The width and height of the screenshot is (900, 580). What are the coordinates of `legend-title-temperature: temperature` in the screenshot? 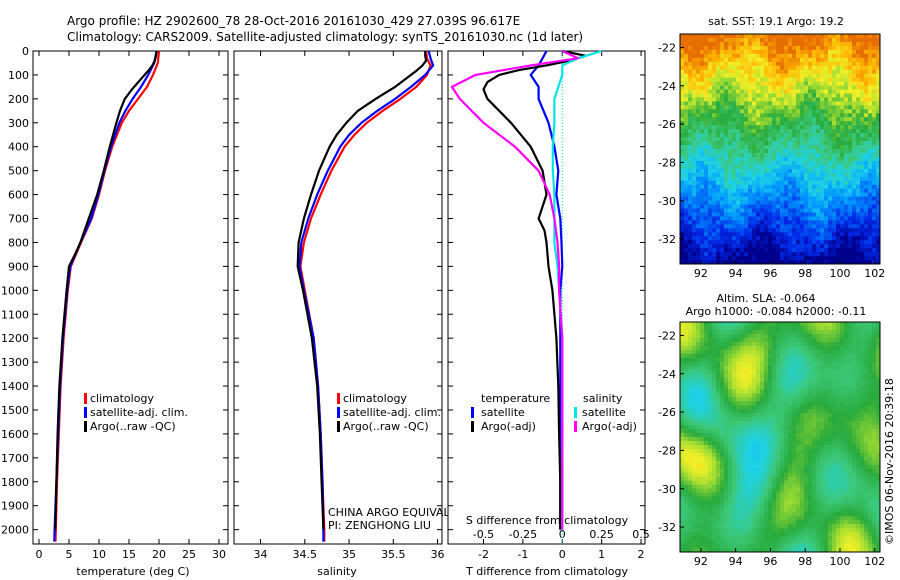 It's located at (515, 398).